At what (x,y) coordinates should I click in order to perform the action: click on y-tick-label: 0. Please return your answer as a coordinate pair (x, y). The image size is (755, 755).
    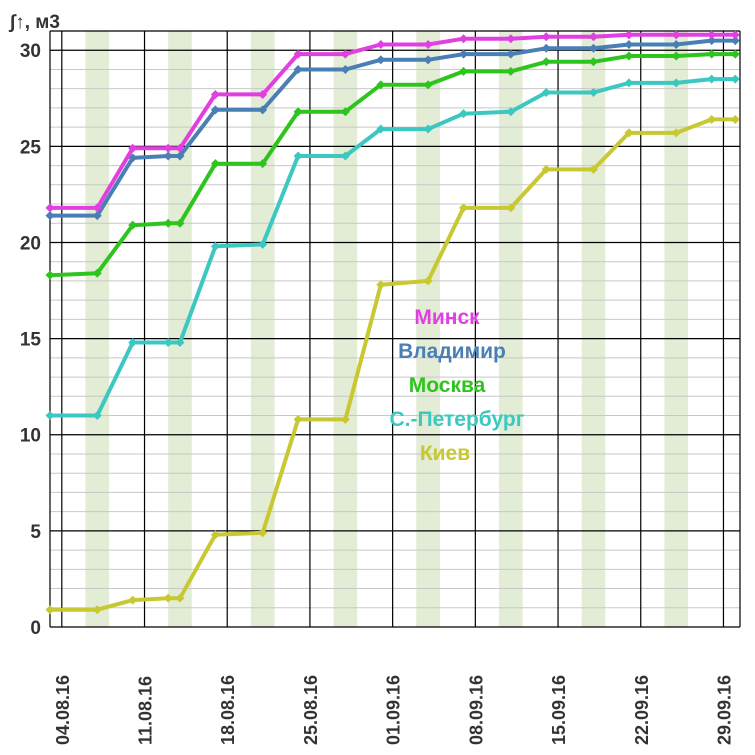
    Looking at the image, I should click on (35, 628).